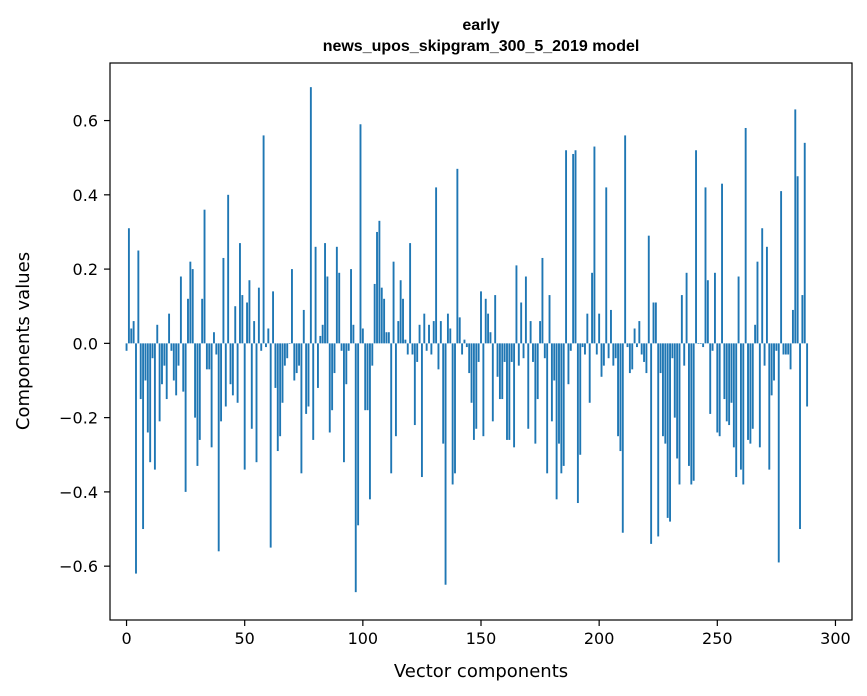  What do you see at coordinates (481, 638) in the screenshot?
I see `x-tick-label: 150` at bounding box center [481, 638].